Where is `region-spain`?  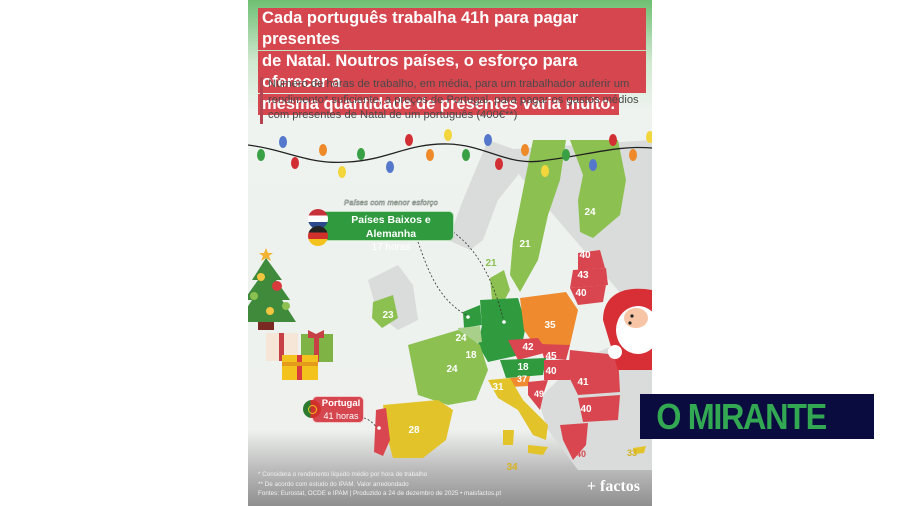 region-spain is located at coordinates (418, 429).